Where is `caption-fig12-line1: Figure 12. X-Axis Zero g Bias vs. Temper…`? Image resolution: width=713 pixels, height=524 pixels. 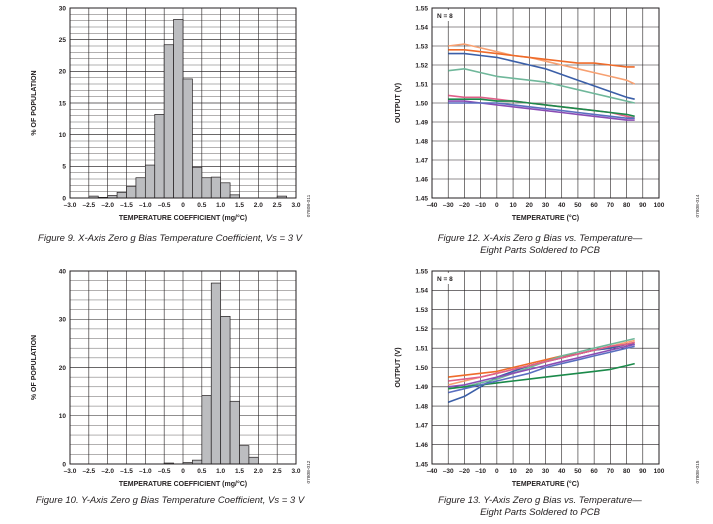 caption-fig12-line1: Figure 12. X-Axis Zero g Bias vs. Temper… is located at coordinates (540, 238).